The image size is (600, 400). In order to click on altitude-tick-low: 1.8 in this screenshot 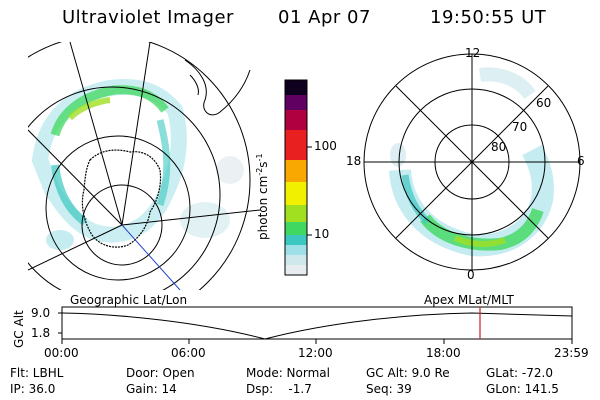, I will do `click(41, 333)`.